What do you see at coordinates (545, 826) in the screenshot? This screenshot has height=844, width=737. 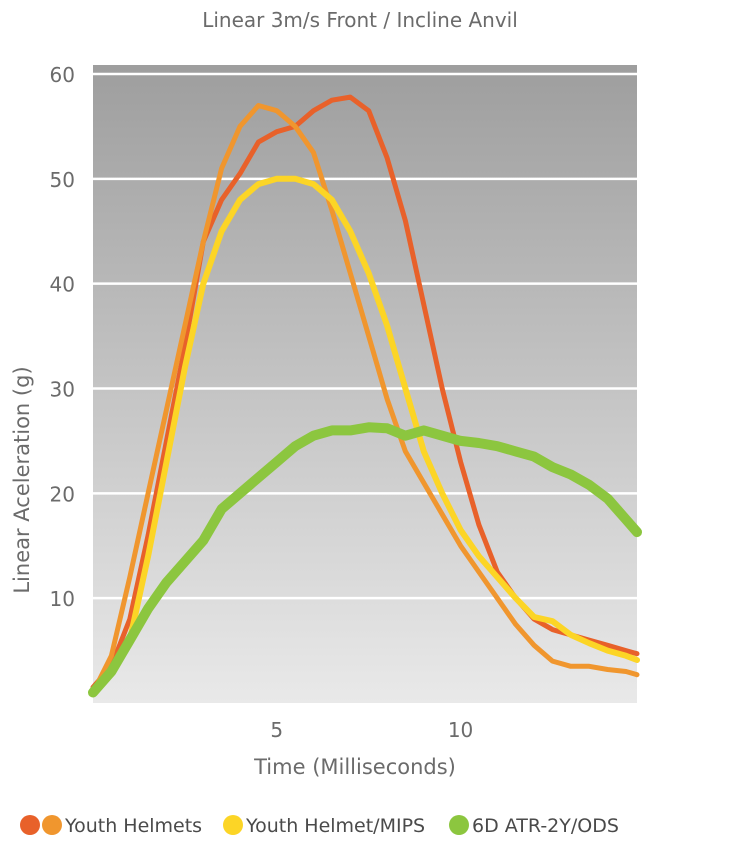 I see `legend-label: 6D ATR-2Y/ODS` at bounding box center [545, 826].